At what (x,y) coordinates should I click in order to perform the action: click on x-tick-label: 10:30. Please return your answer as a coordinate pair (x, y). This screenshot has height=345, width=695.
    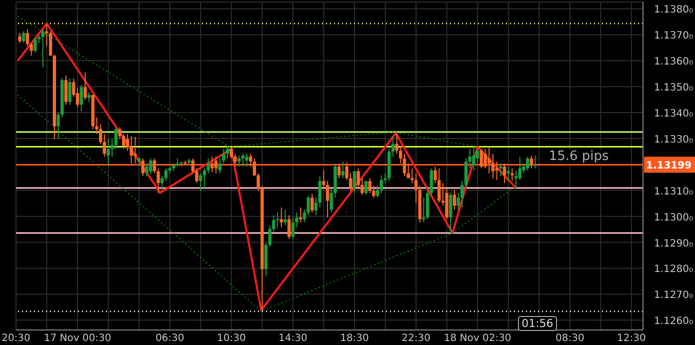
    Looking at the image, I should click on (231, 338).